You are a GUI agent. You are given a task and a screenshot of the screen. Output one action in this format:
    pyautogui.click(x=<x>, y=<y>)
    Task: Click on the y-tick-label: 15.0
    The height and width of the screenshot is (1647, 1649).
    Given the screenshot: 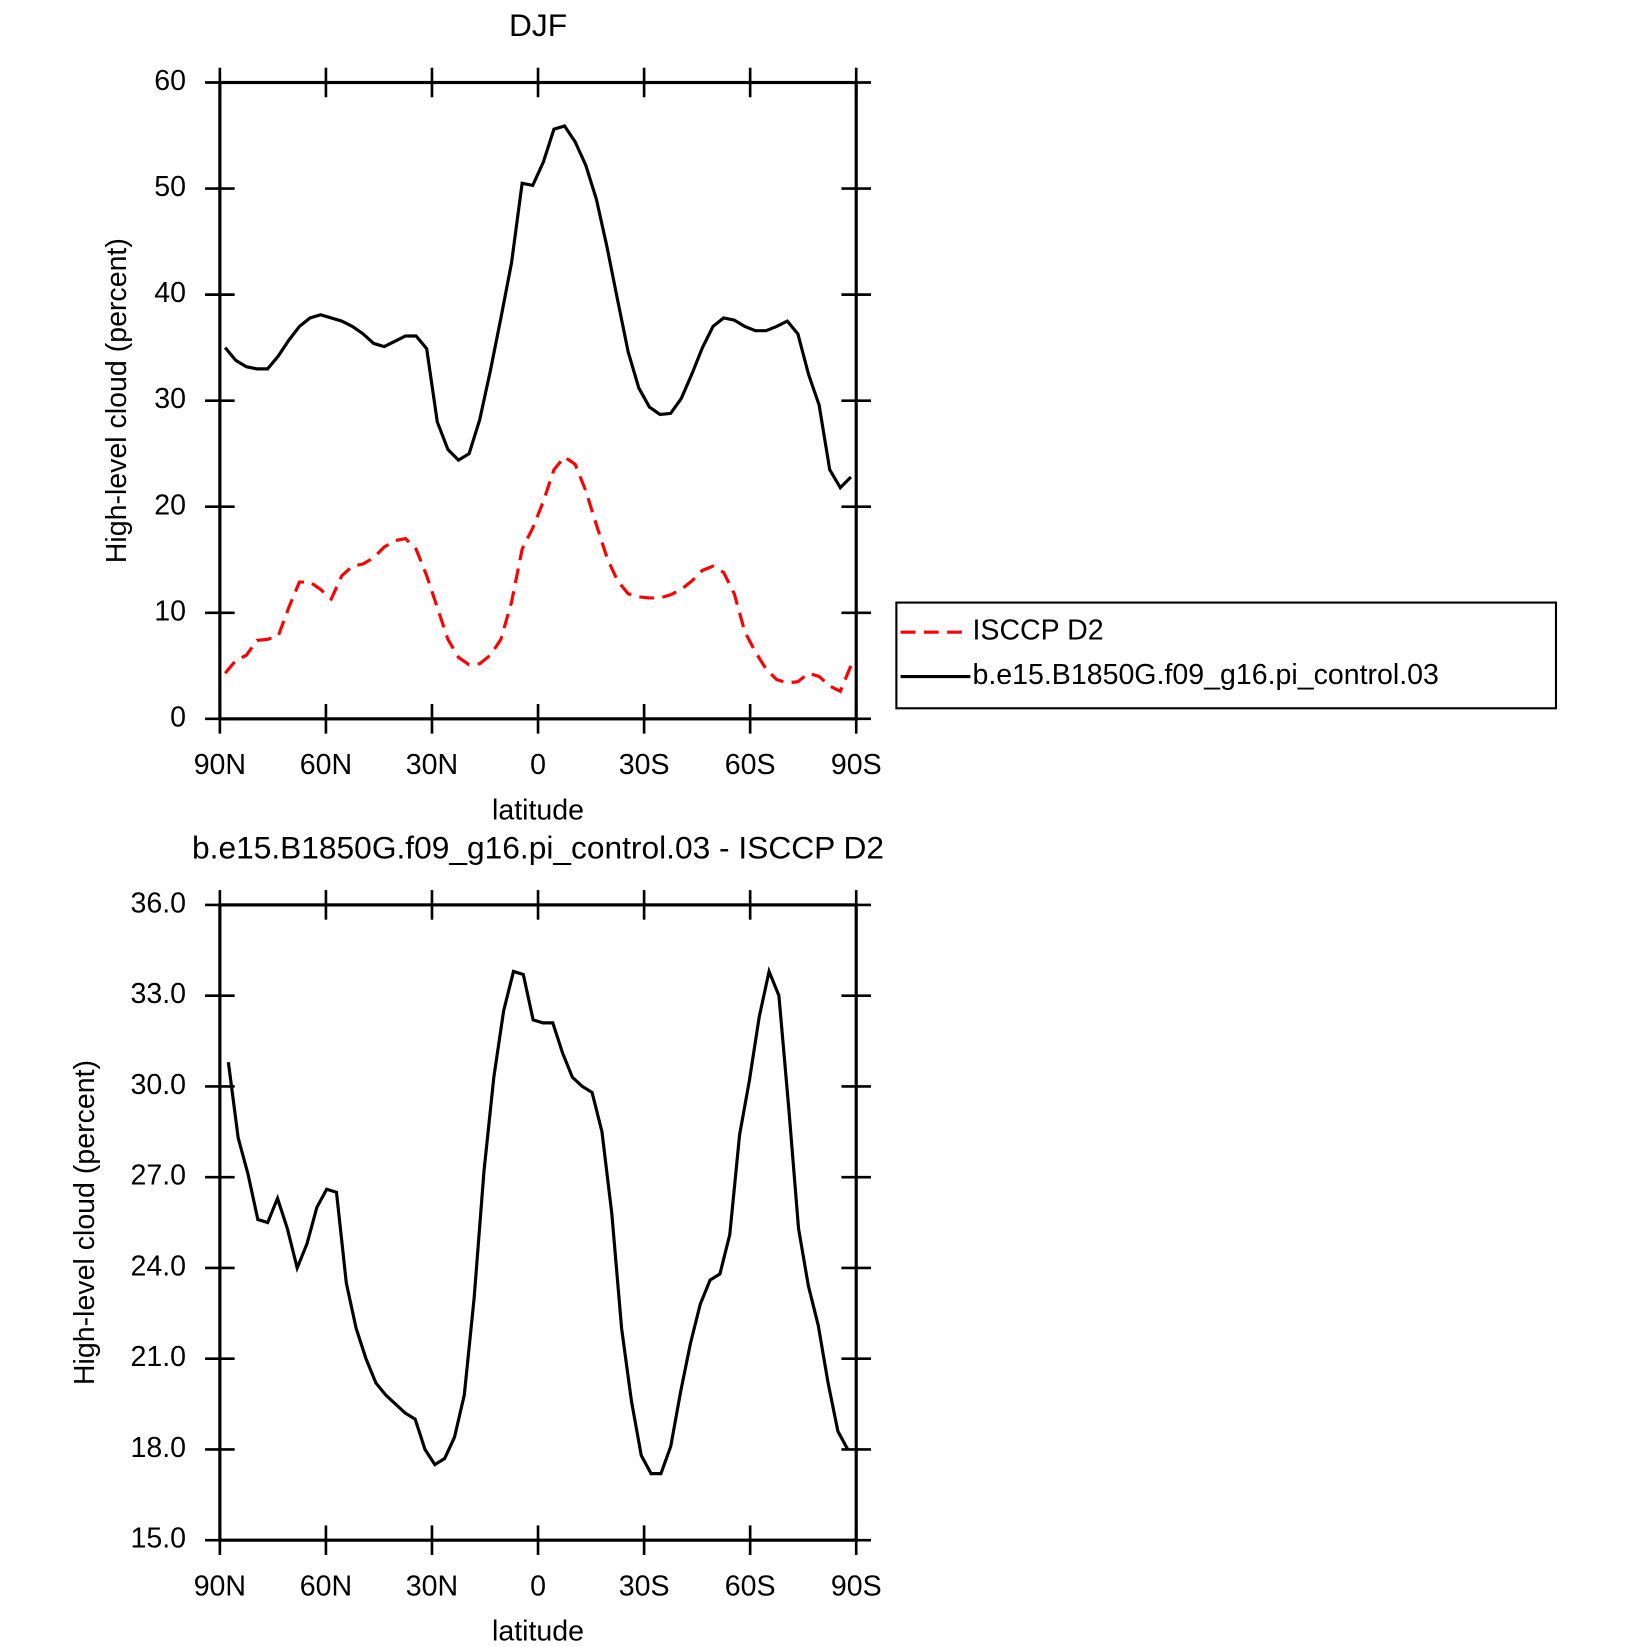 What is the action you would take?
    pyautogui.click(x=159, y=1539)
    